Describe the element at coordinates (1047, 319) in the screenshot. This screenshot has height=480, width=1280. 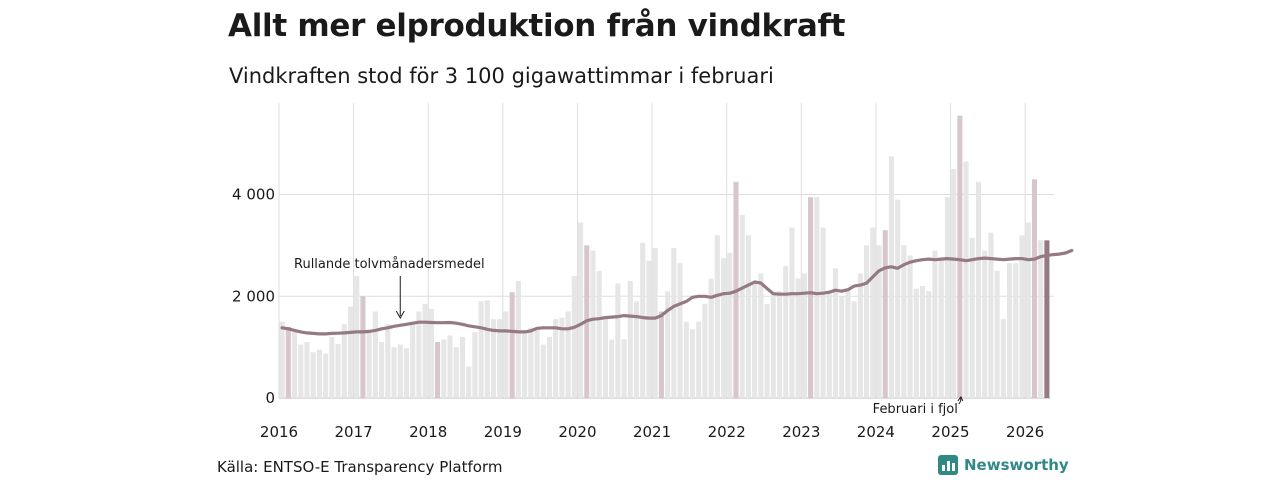
I see `bar-latest` at that location.